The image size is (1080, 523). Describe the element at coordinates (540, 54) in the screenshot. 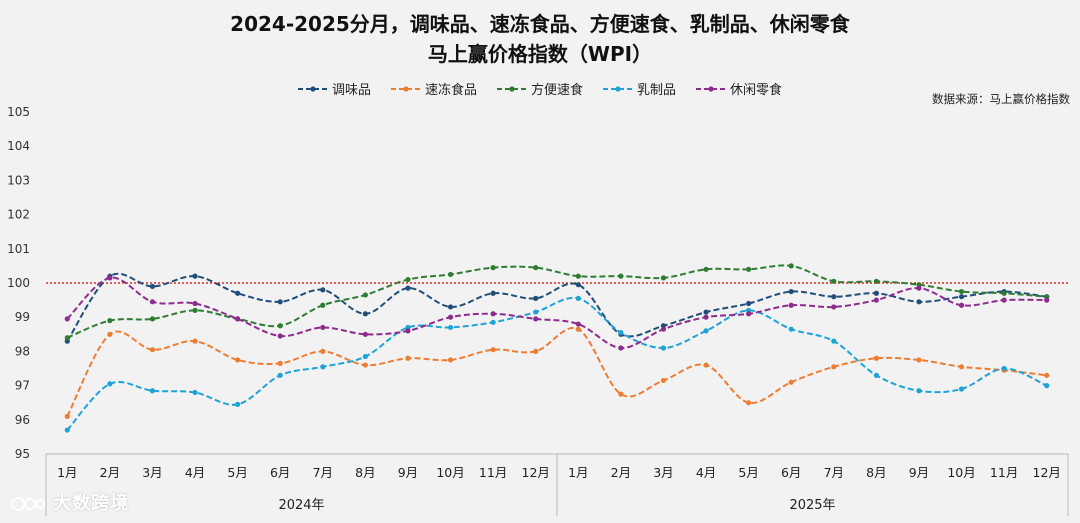

I see `chart-subtitle: 马上赢价格指数（WPI）` at that location.